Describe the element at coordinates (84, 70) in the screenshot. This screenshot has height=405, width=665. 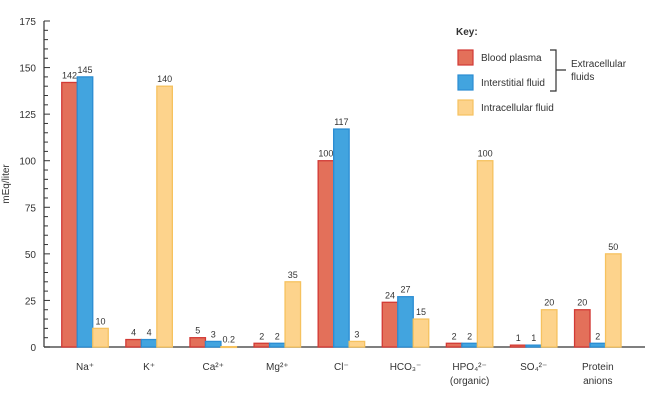
I see `data-label: 145` at that location.